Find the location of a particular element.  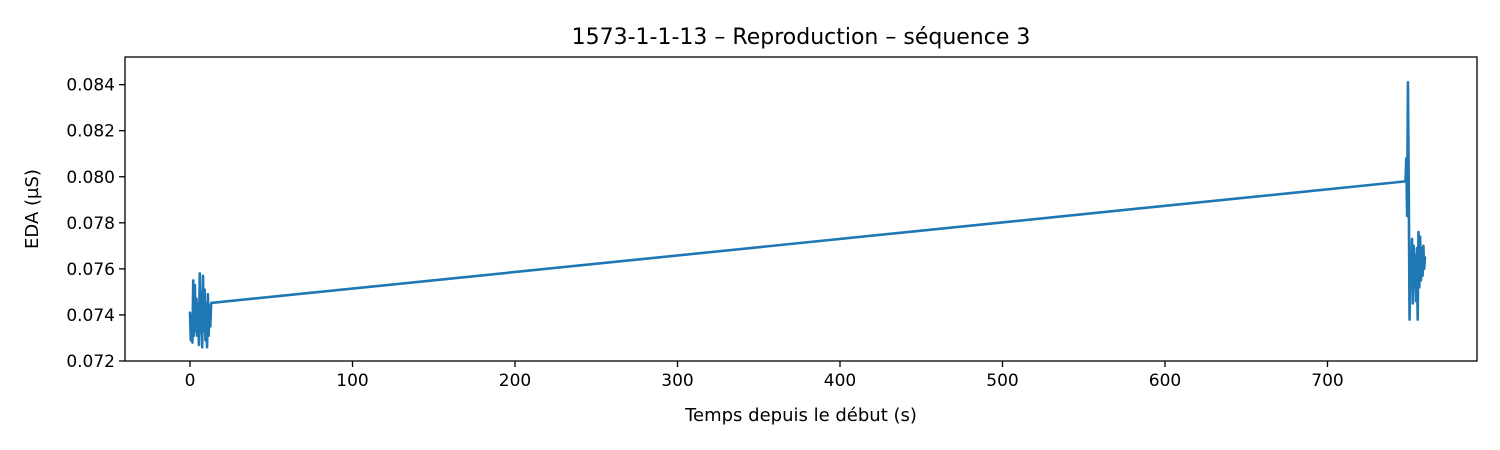

x-axis: 0 100 200 300 400 500 600 700 is located at coordinates (764, 376).